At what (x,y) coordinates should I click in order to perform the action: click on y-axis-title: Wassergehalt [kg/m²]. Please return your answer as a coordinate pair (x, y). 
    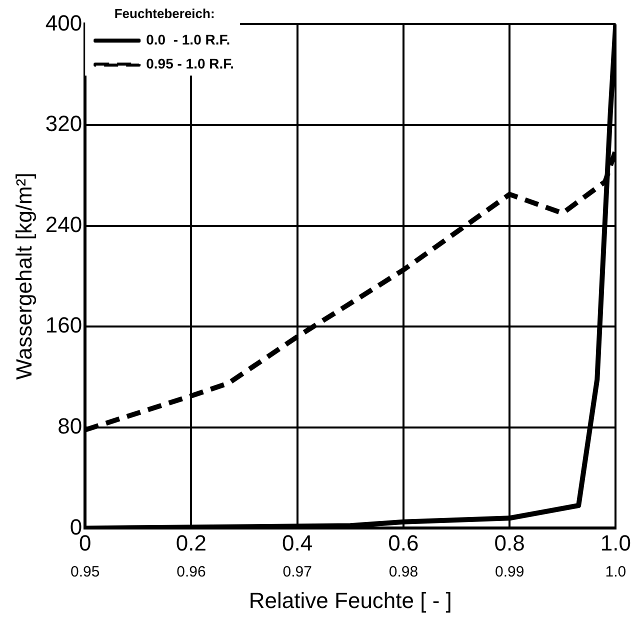
    Looking at the image, I should click on (23, 276).